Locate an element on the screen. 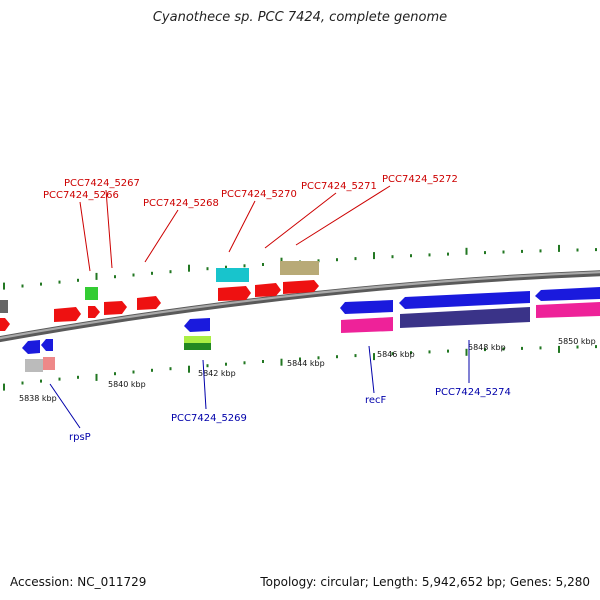 This screenshot has height=600, width=600. gene-labels-bottom: rpsP PCC7424_5269 recF PCC7424_5274 is located at coordinates (290, 415).